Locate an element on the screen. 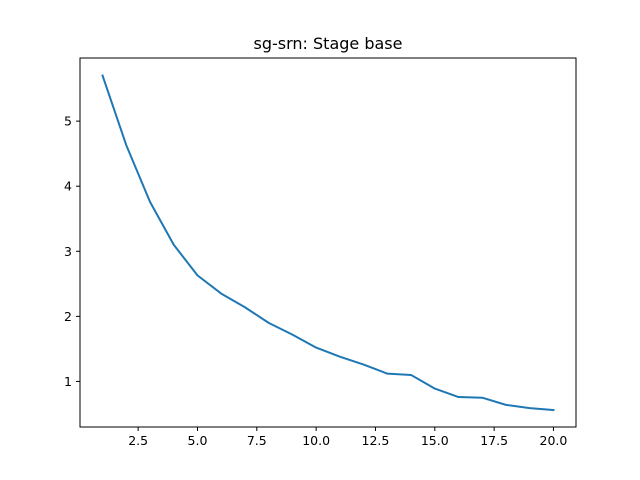 This screenshot has width=640, height=480. x-axis-ticks: 2.5 5.0 7.5 10.0 12.5 15.0 17.5 20.0 is located at coordinates (347, 437).